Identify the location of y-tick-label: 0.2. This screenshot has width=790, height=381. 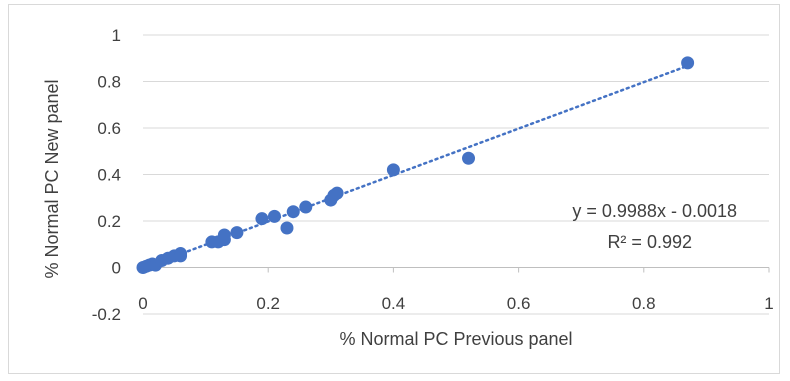
(109, 221).